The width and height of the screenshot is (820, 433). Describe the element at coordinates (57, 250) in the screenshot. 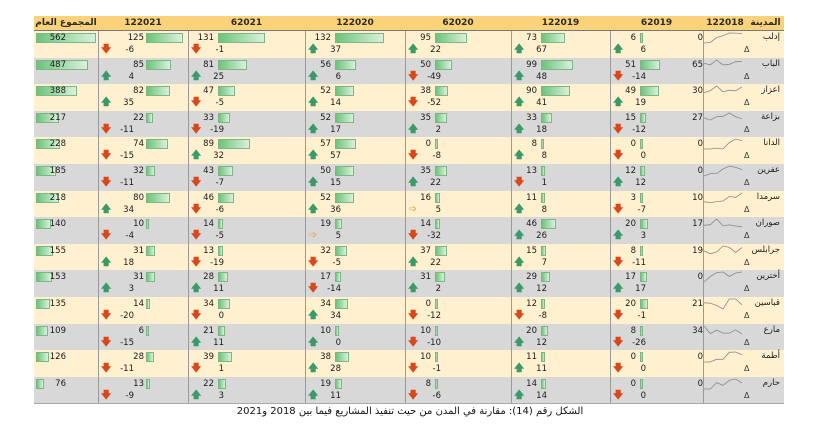

I see `total-value: 155` at that location.